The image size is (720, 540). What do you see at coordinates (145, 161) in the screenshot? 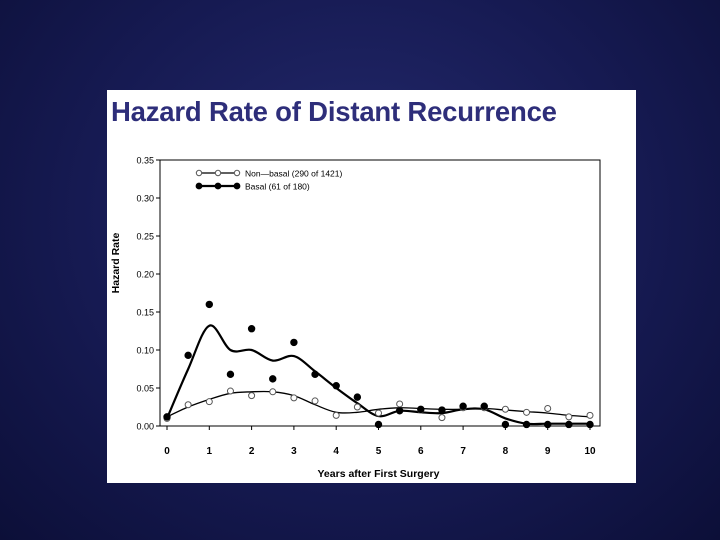
I see `y-tick-label: 0.35` at bounding box center [145, 161].